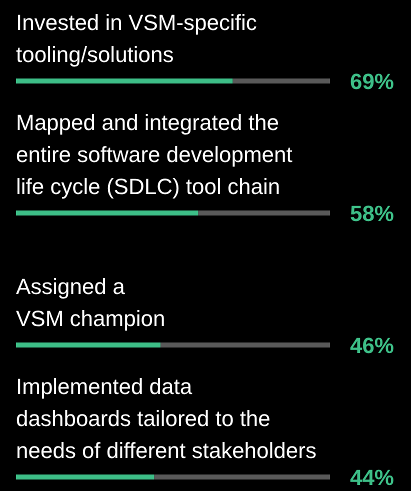  What do you see at coordinates (372, 213) in the screenshot?
I see `data-label: 58%` at bounding box center [372, 213].